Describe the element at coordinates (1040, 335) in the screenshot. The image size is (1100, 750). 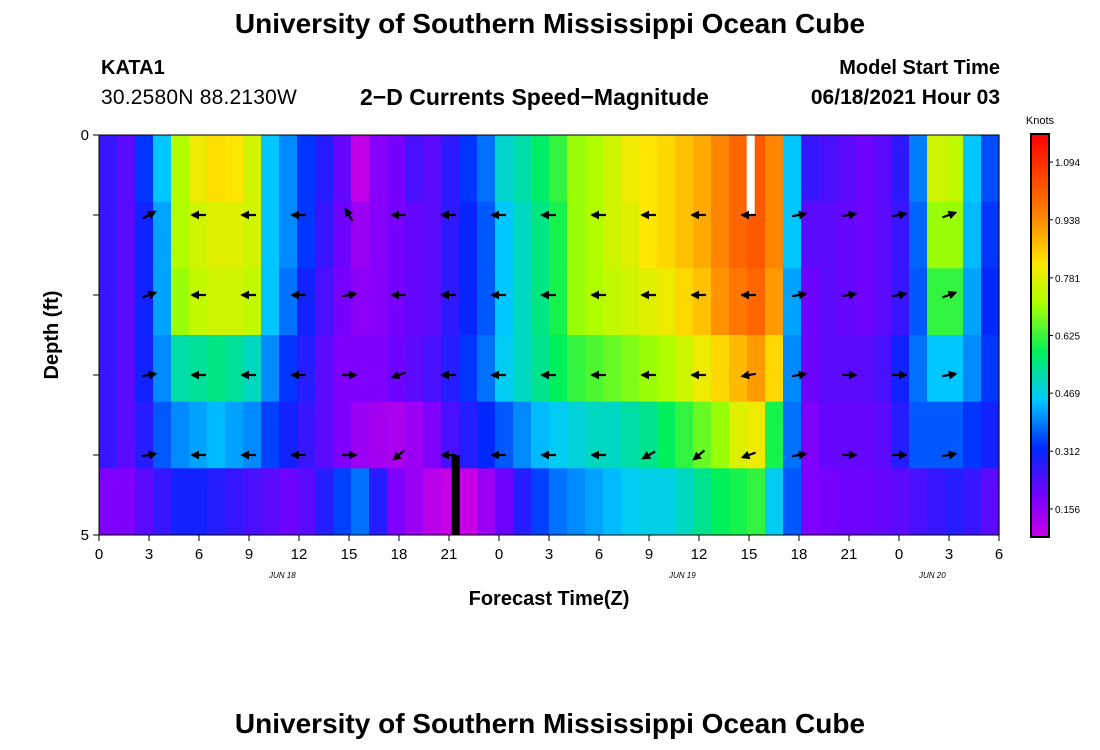
I see `colorbar-scale` at that location.